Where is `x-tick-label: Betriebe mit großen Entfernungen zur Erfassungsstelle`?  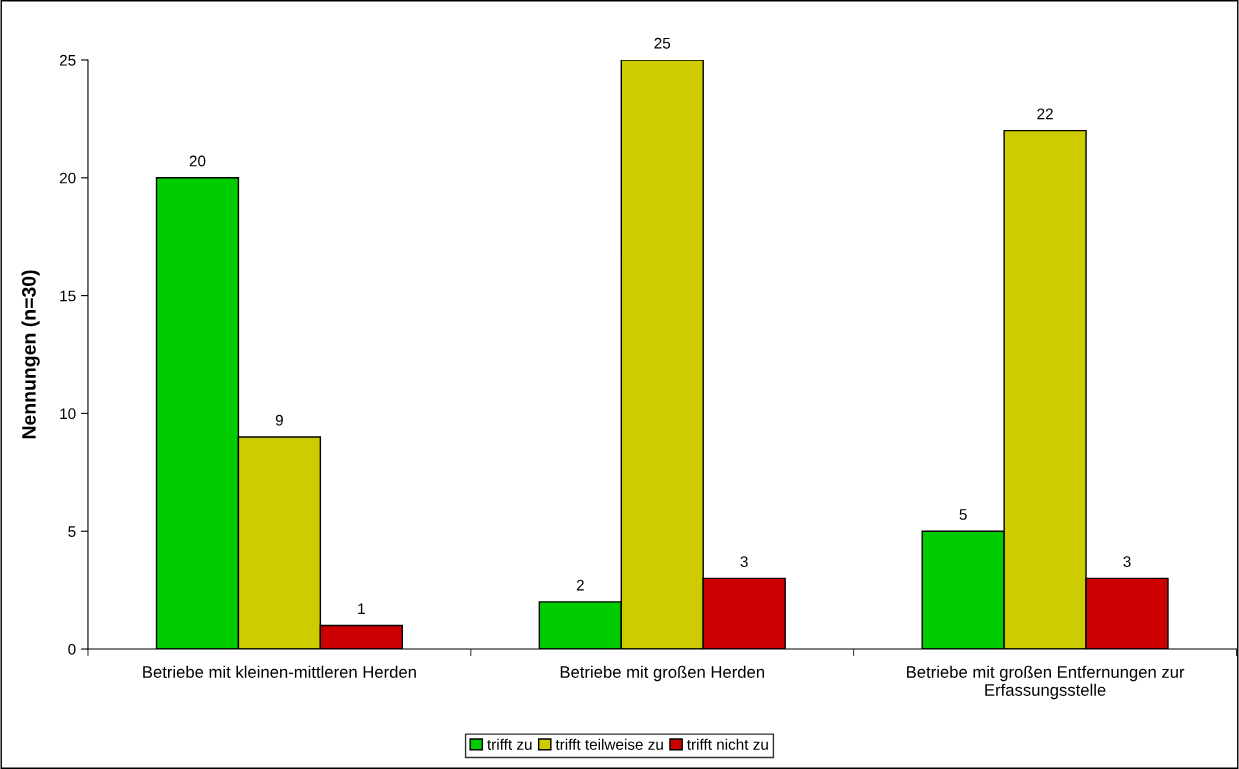
x-tick-label: Betriebe mit großen Entfernungen zur Erfassungsstelle is located at coordinates (1046, 682).